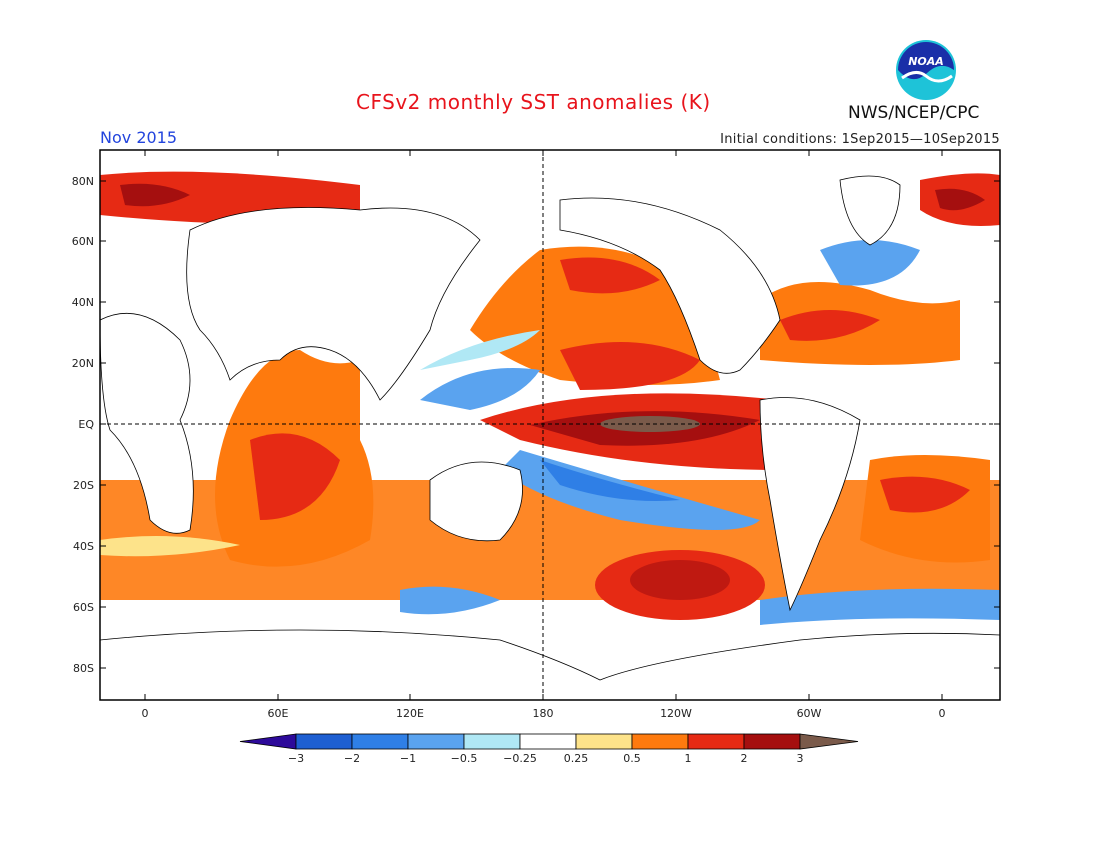  I want to click on colorbar-label: 3, so click(800, 758).